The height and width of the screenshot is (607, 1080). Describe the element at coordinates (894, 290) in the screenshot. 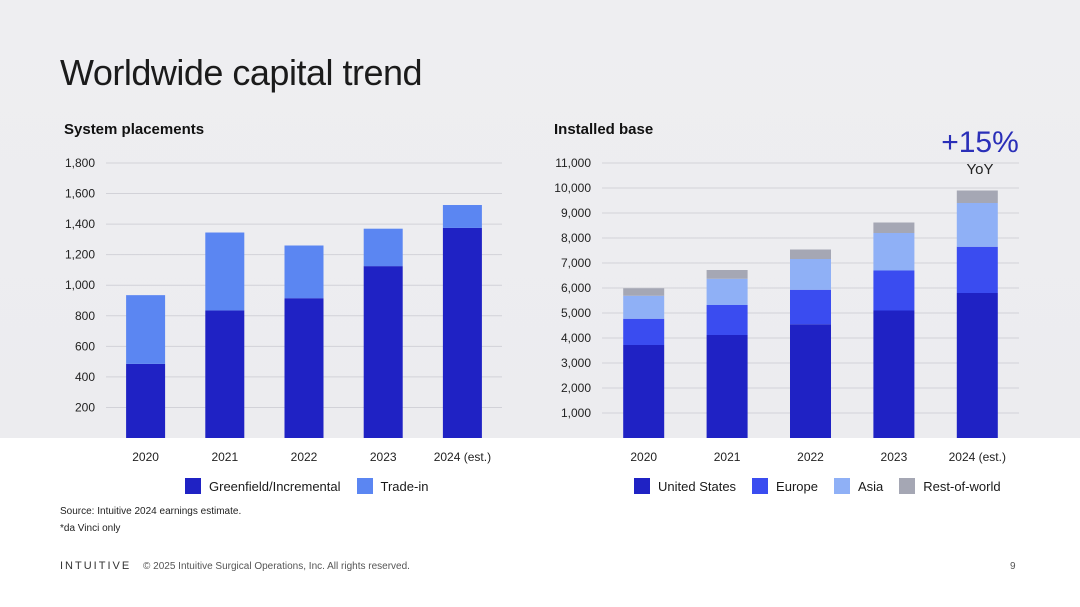

I see `bar-europe-2023` at that location.